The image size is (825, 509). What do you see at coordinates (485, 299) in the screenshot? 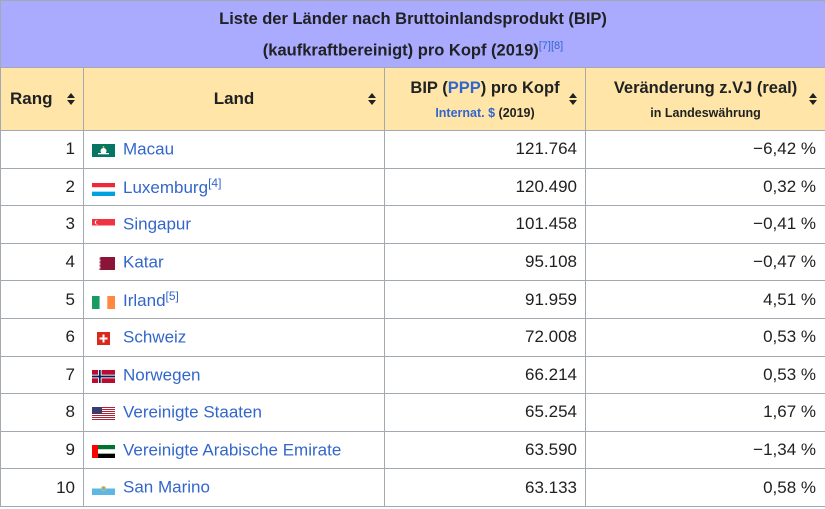
I see `gdp-value-cell: 91.959` at bounding box center [485, 299].